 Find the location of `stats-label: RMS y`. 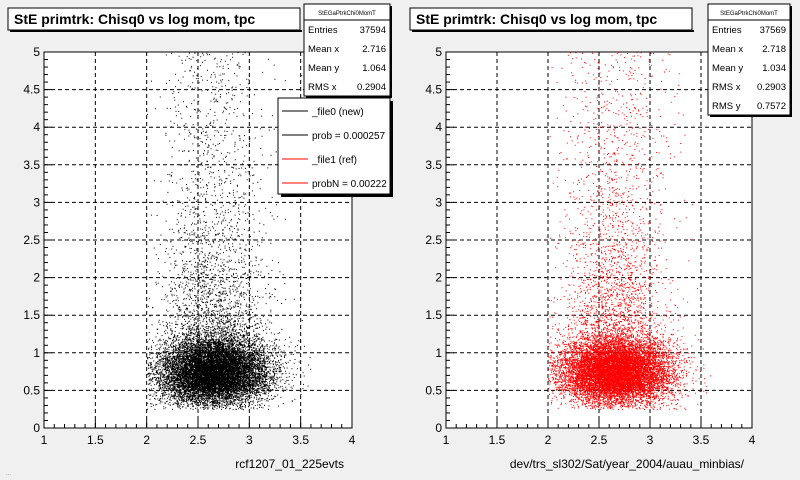

stats-label: RMS y is located at coordinates (726, 106).